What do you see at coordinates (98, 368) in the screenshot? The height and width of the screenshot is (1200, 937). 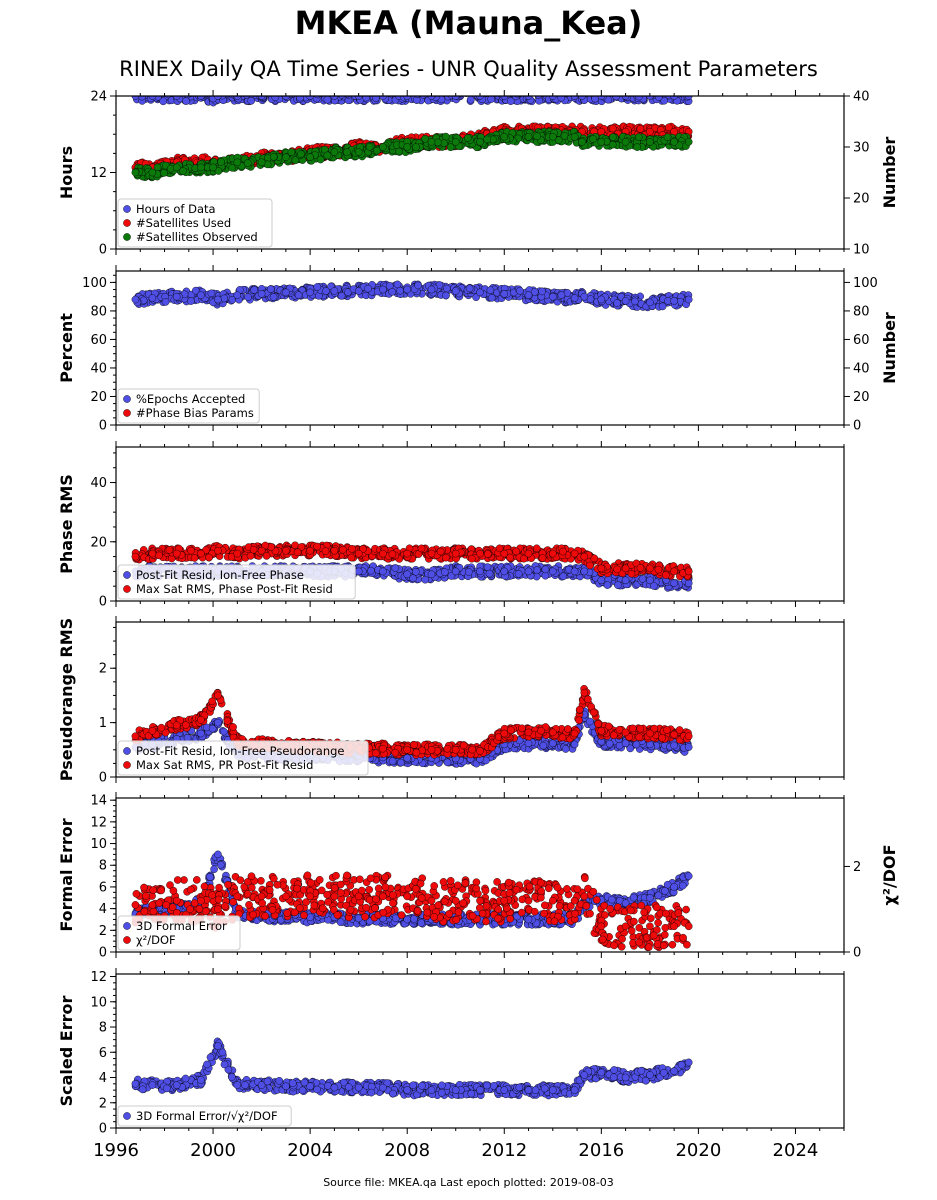 I see `y-tick-label: 40` at bounding box center [98, 368].